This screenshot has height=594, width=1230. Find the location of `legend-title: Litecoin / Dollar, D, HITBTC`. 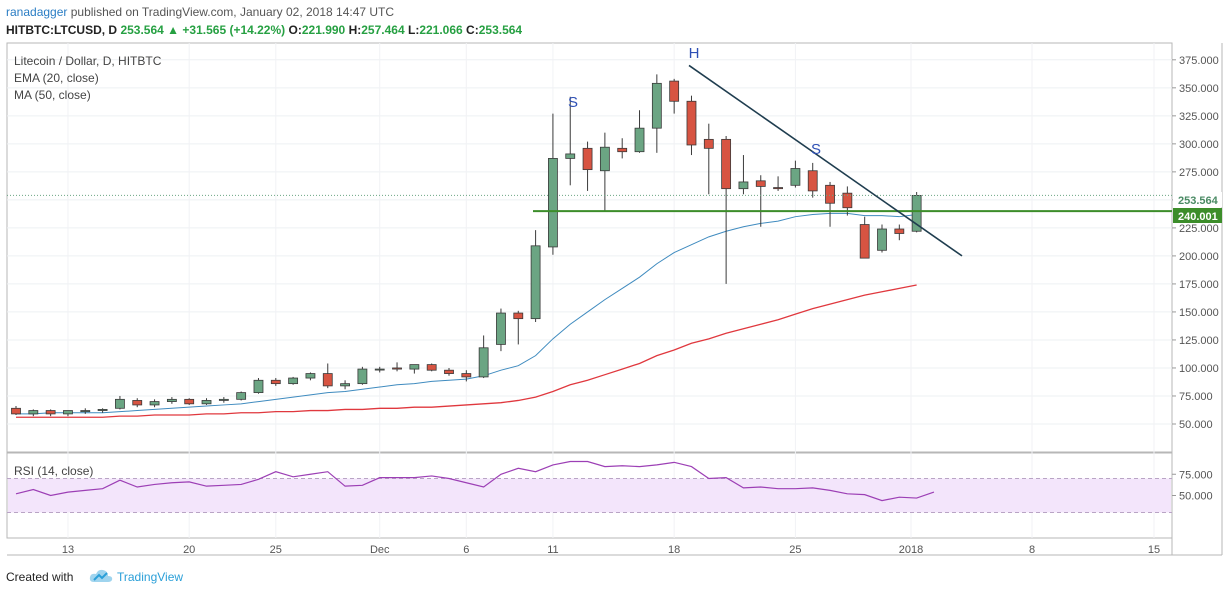

legend-title: Litecoin / Dollar, D, HITBTC is located at coordinates (88, 61).